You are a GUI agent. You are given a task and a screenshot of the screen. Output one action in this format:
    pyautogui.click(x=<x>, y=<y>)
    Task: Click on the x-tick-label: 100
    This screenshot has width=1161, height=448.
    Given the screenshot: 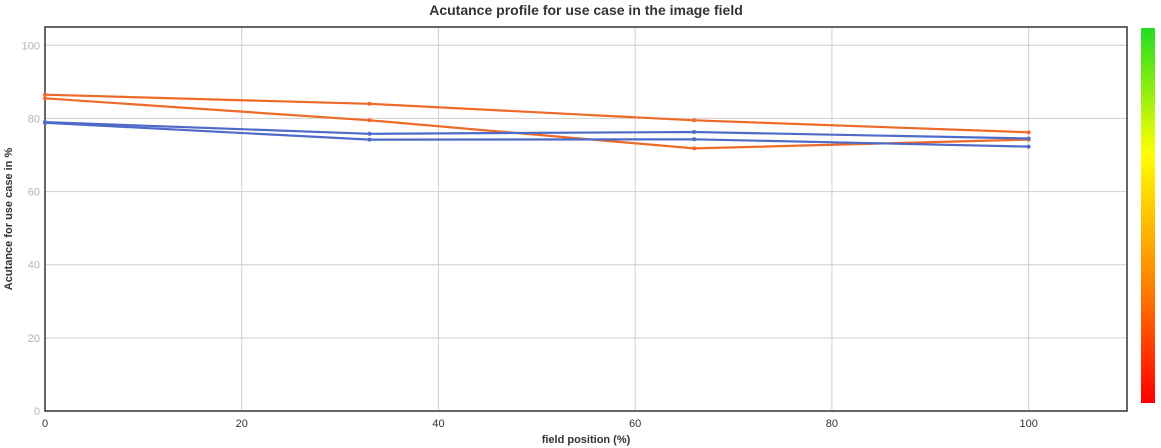 What is the action you would take?
    pyautogui.click(x=1028, y=424)
    